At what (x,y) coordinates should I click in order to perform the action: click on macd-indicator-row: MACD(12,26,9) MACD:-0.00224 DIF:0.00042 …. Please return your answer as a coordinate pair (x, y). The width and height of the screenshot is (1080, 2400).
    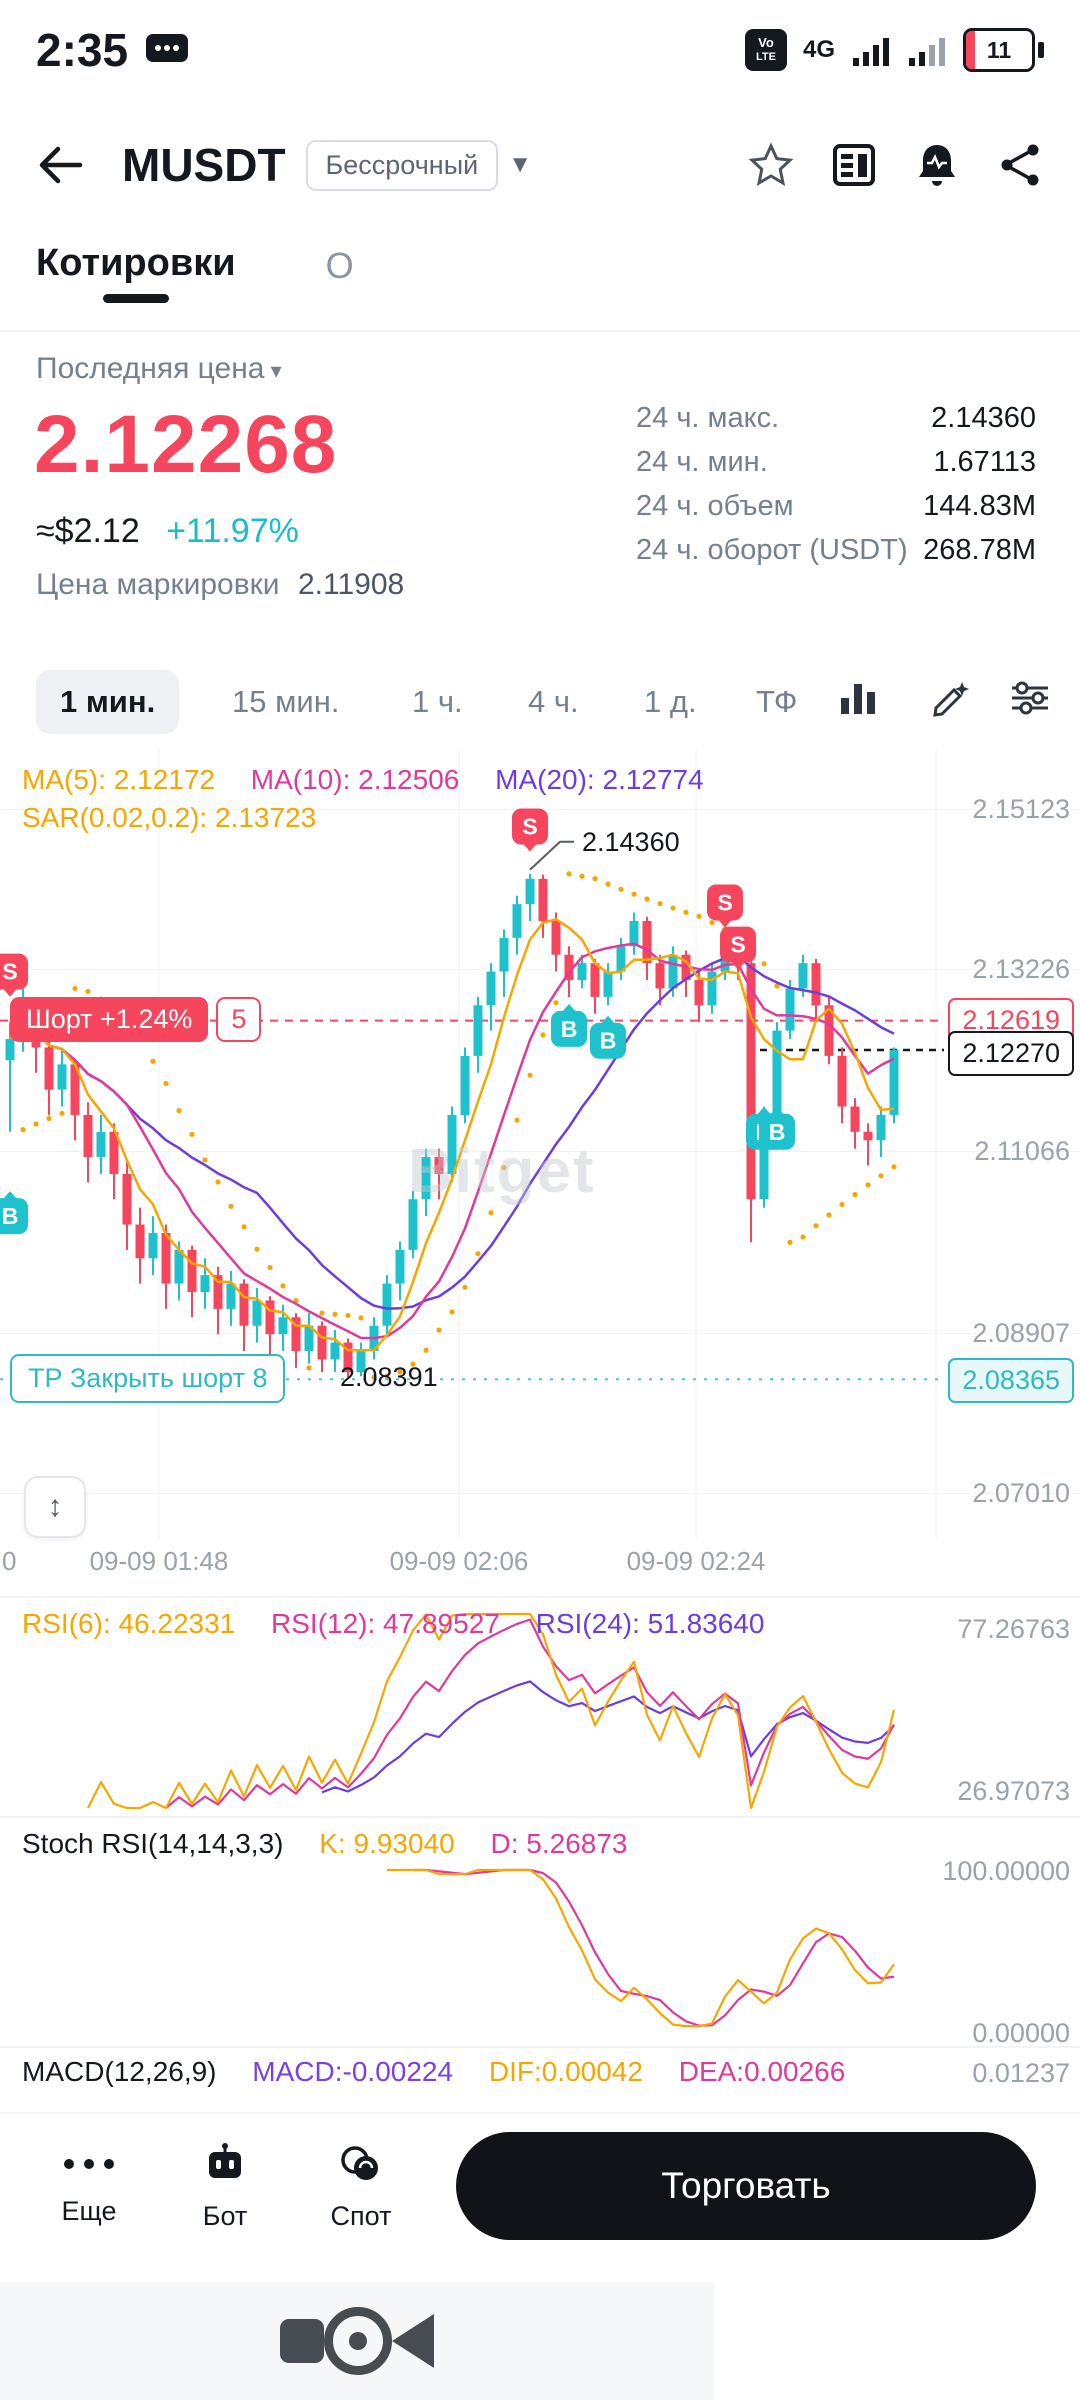
    Looking at the image, I should click on (447, 2072).